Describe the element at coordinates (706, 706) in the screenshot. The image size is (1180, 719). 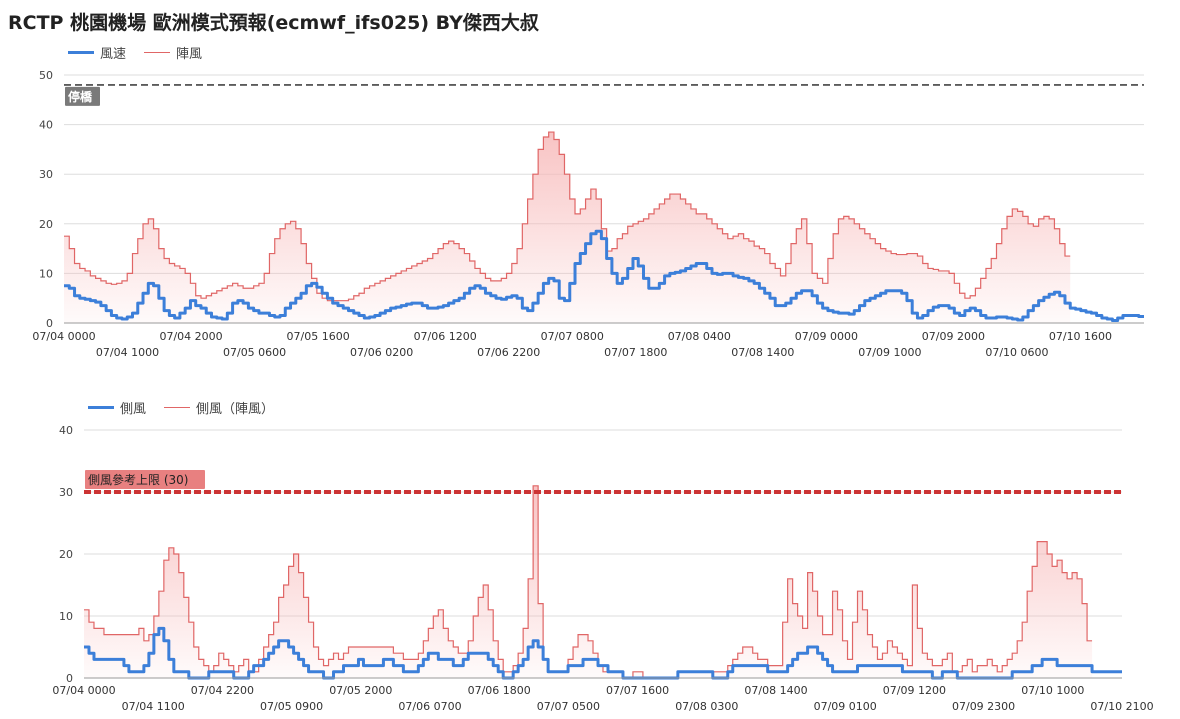
I see `bottom-x-tick-label: 07/08 0300` at that location.